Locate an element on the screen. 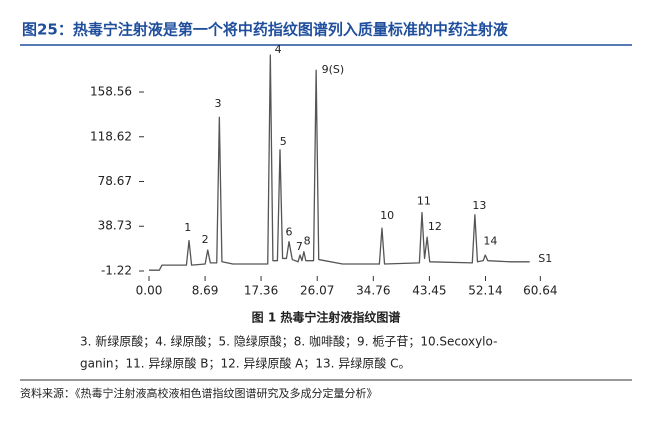  x-tick-label: 34.76 is located at coordinates (373, 291).